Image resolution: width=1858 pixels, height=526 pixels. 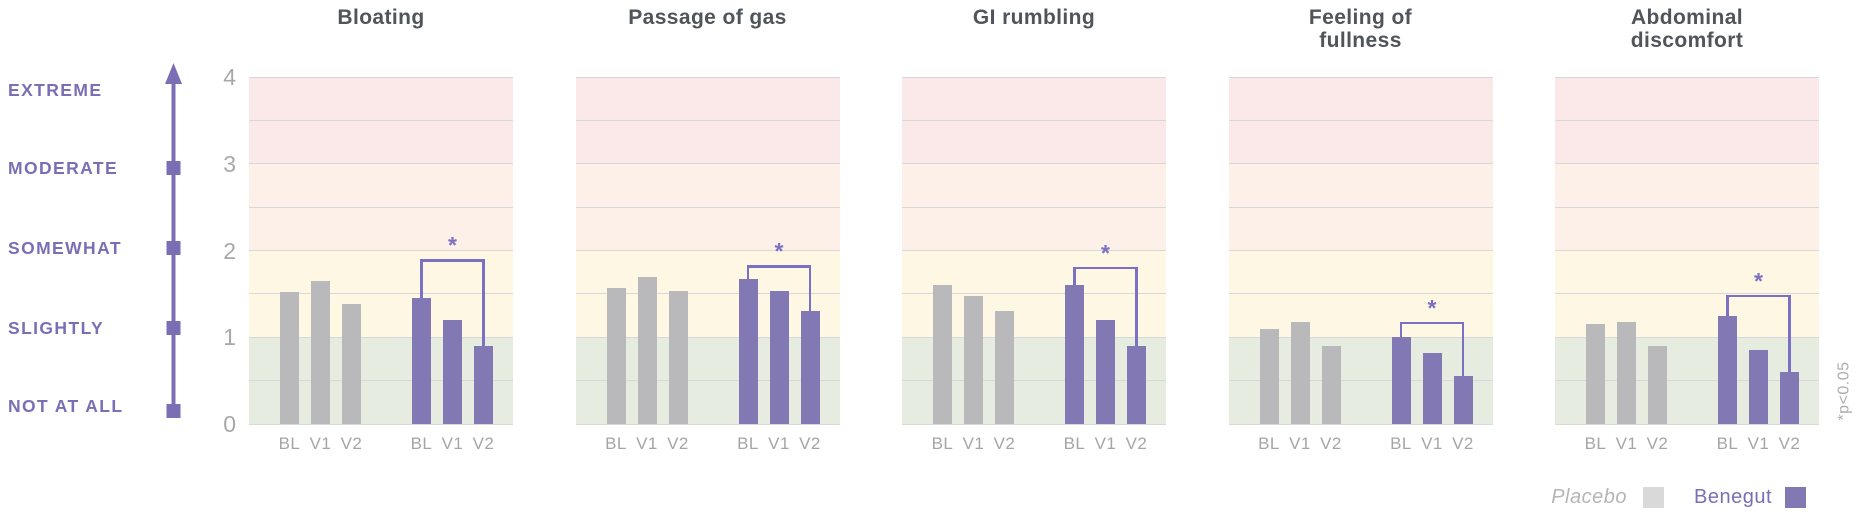 What do you see at coordinates (381, 17) in the screenshot?
I see `panel-title: Bloating` at bounding box center [381, 17].